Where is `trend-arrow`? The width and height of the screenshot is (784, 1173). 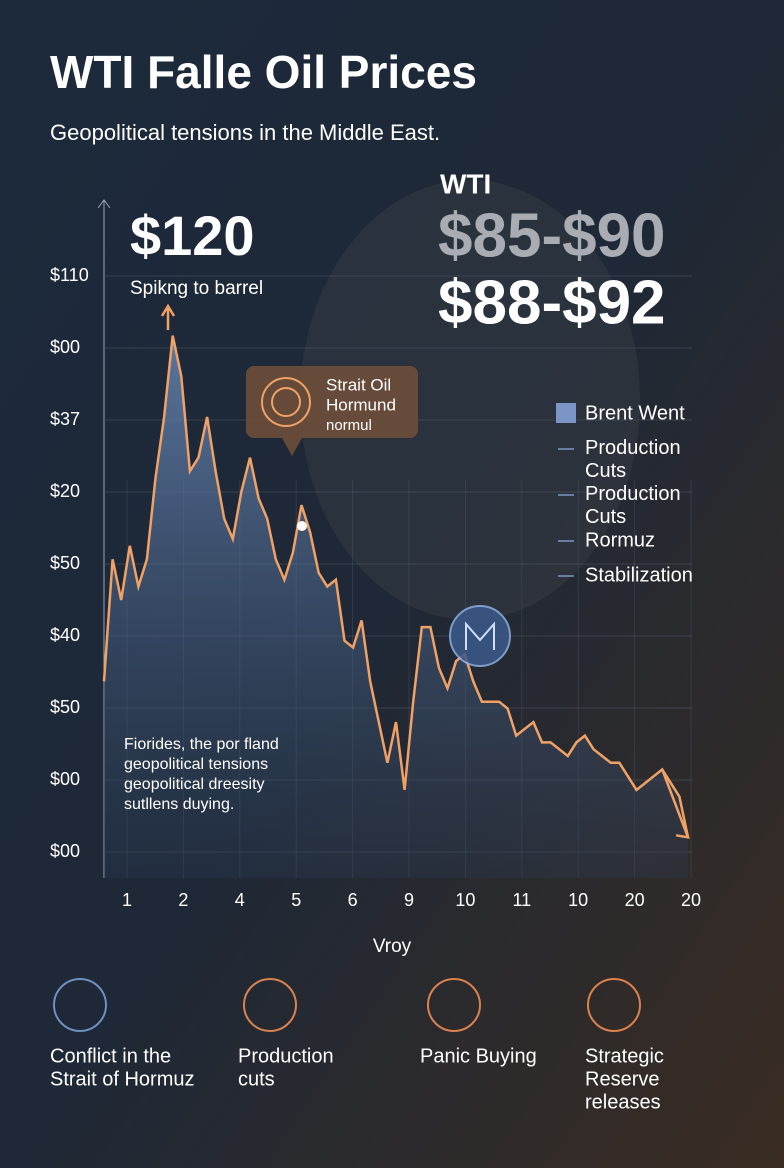
trend-arrow is located at coordinates (675, 804).